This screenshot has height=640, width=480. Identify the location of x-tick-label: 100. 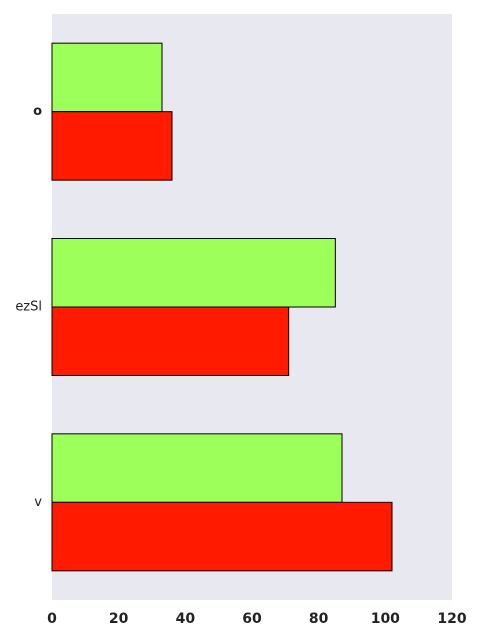
(385, 619).